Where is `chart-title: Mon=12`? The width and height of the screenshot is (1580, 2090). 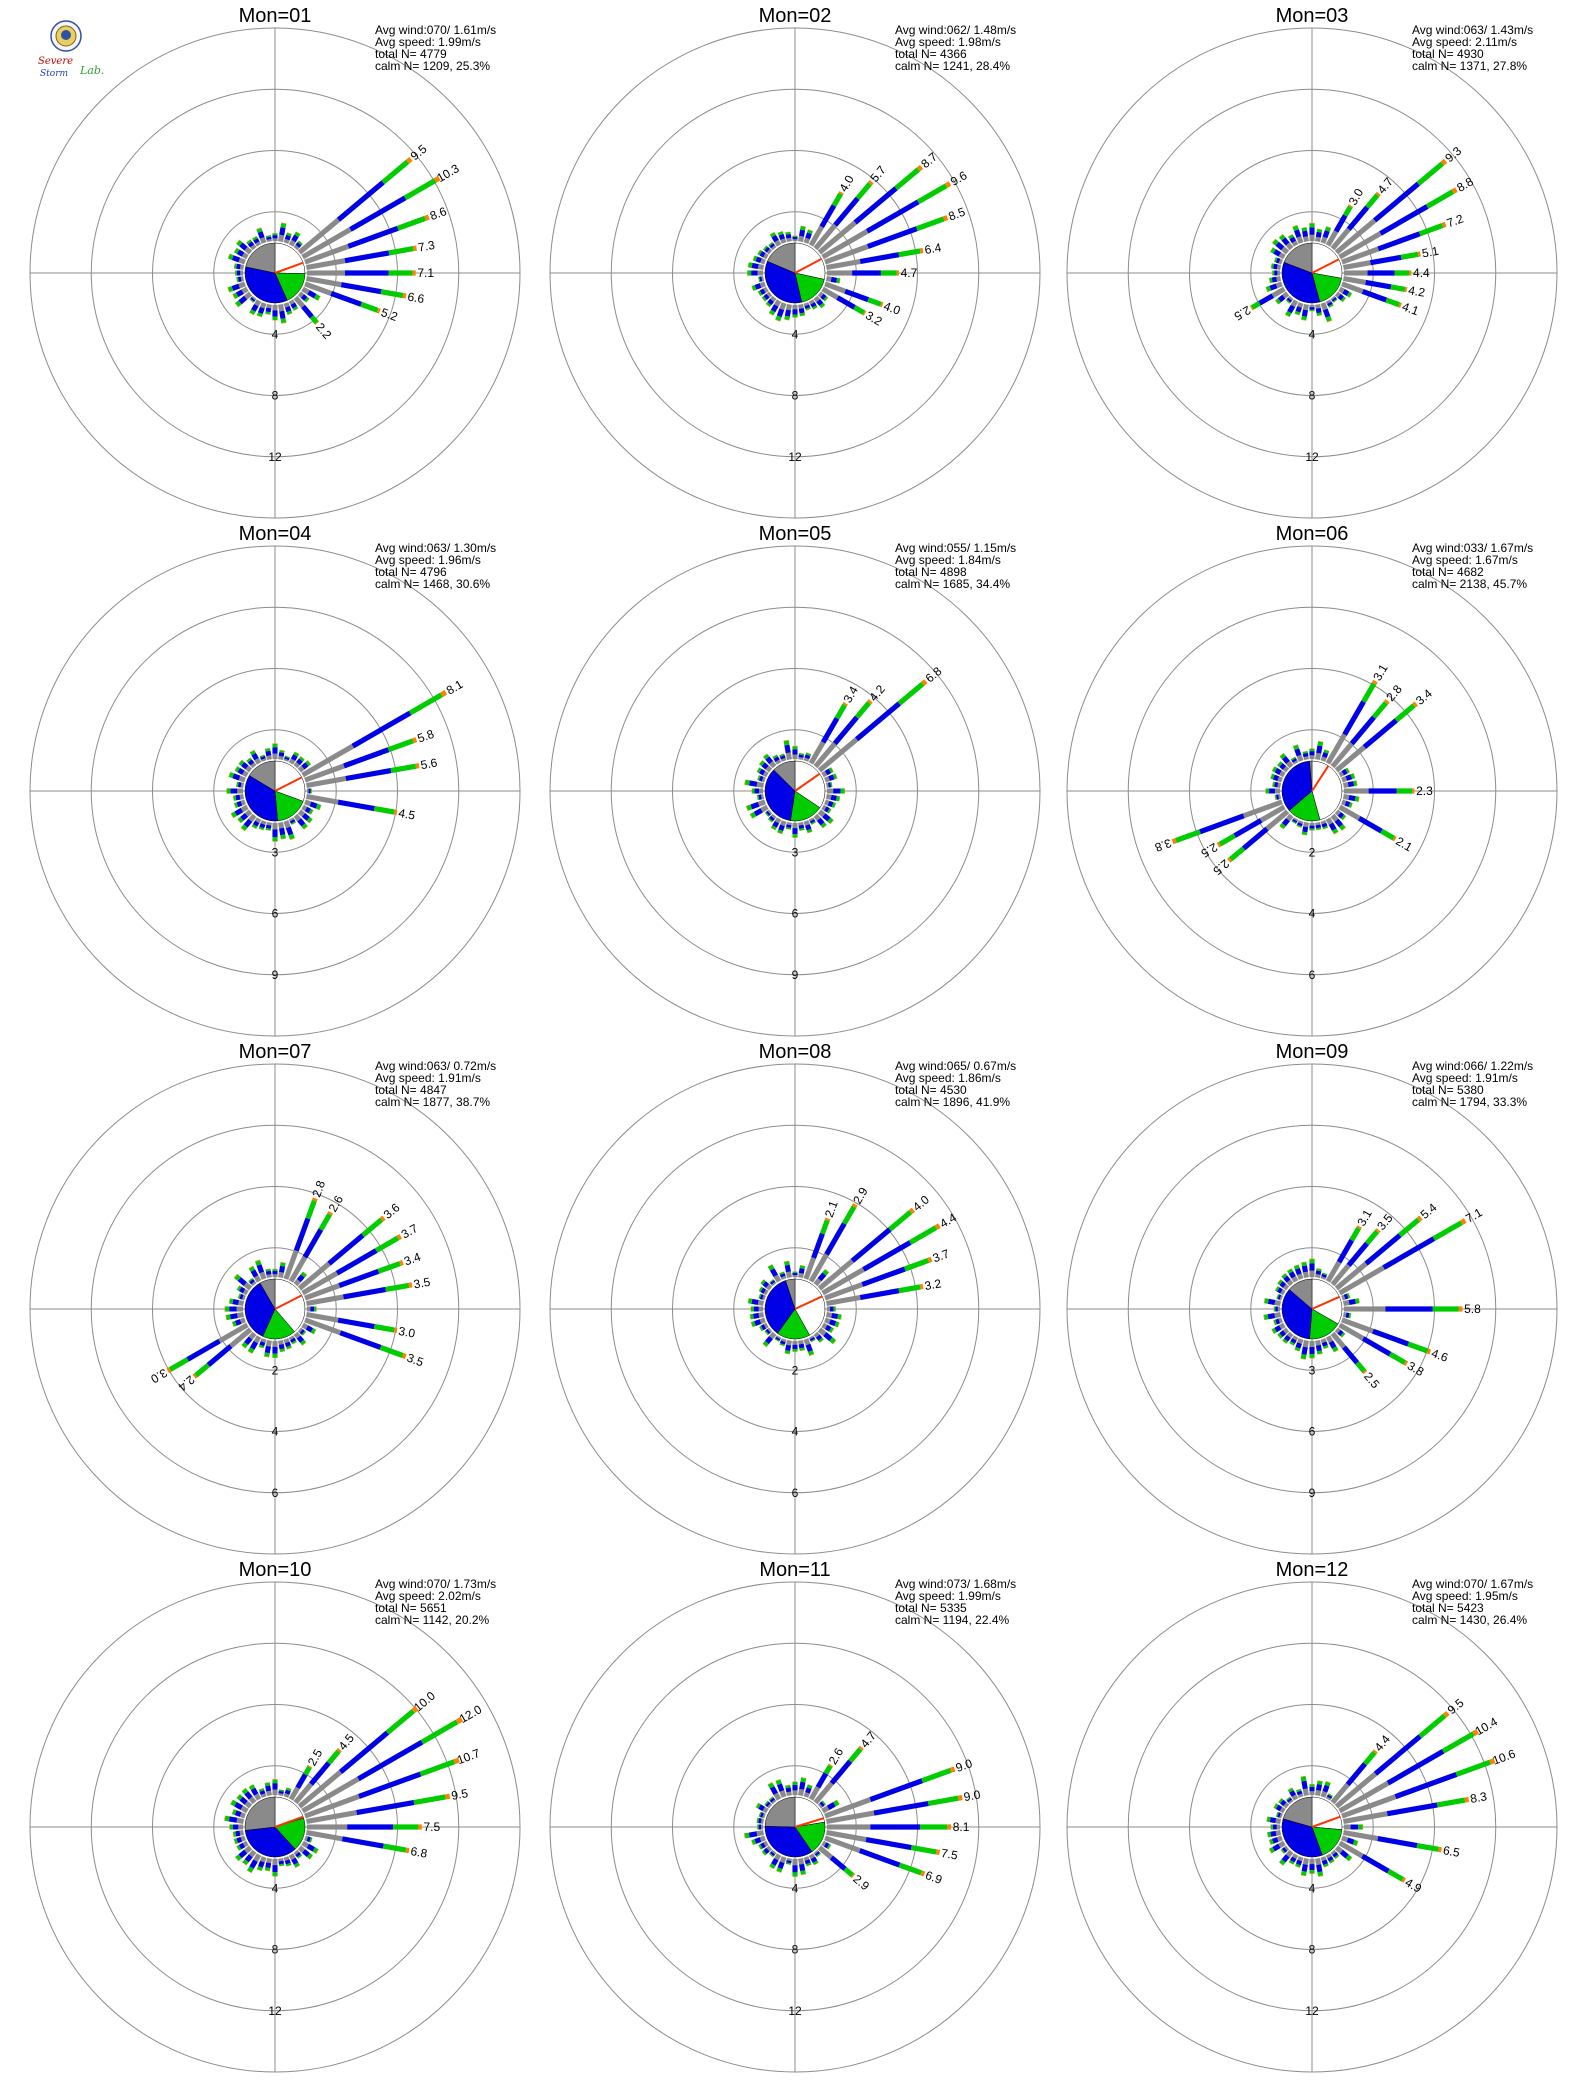 chart-title: Mon=12 is located at coordinates (1312, 1570).